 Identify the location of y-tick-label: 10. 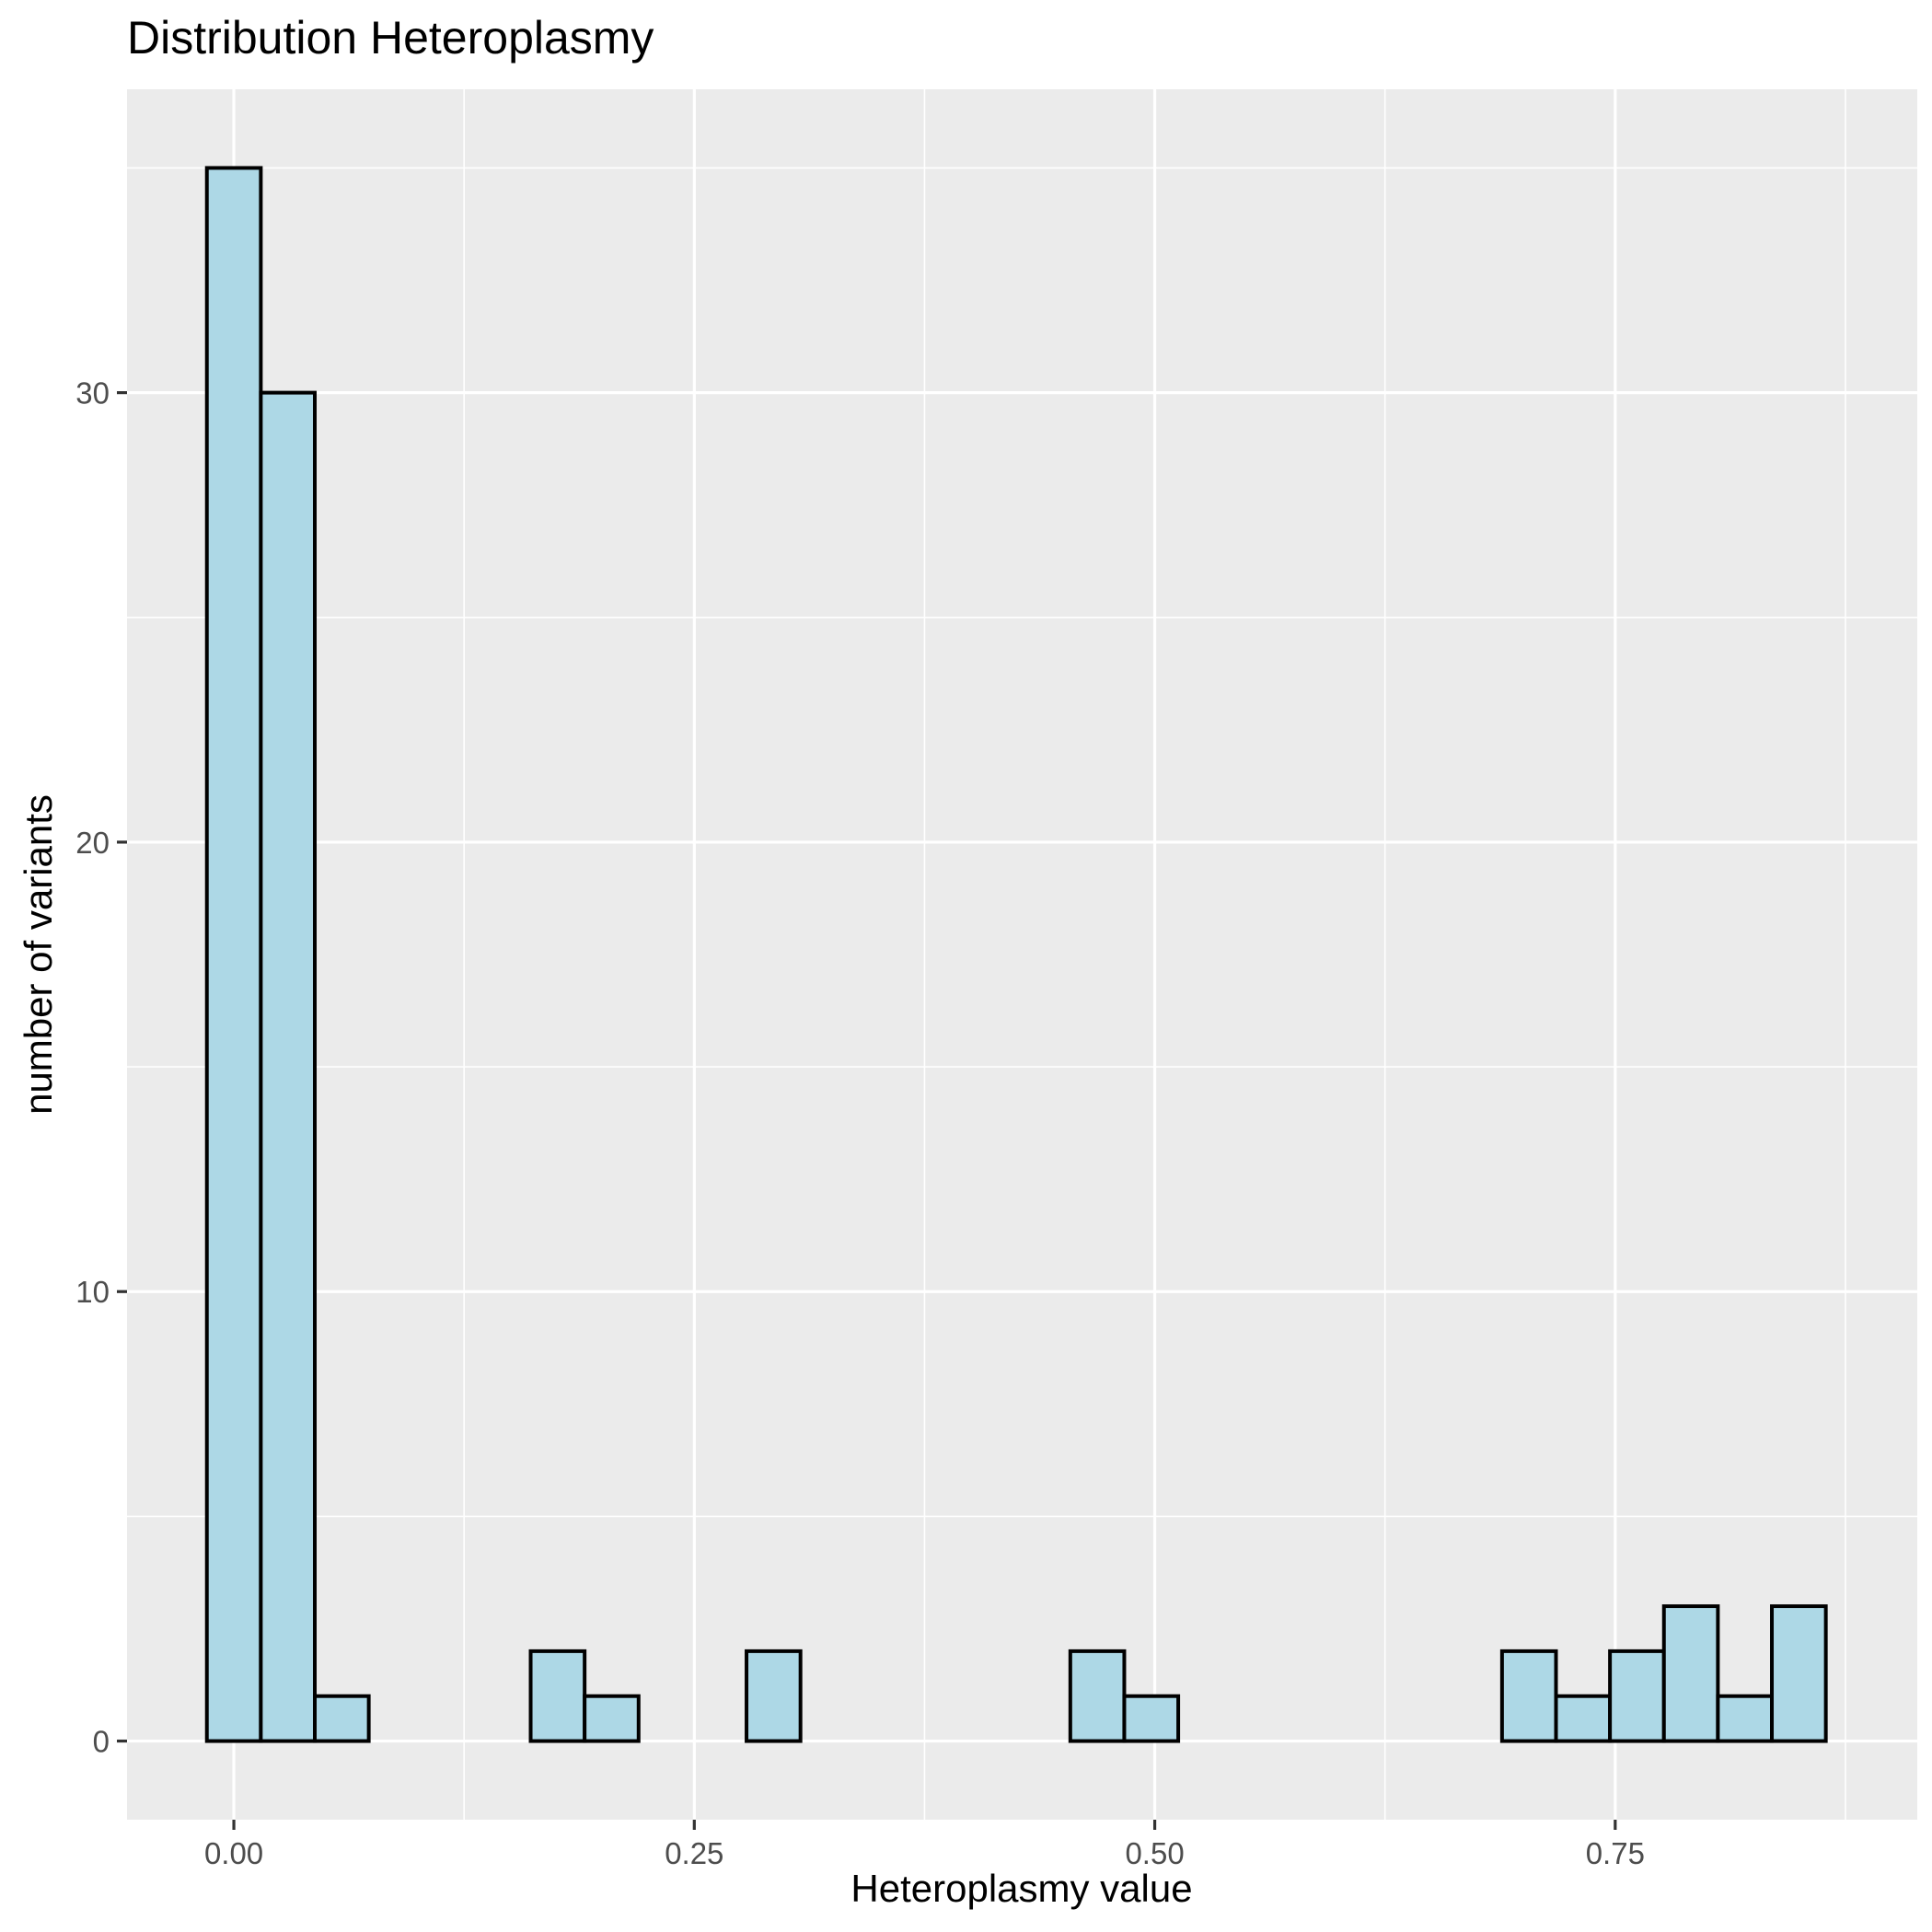
(93, 1292).